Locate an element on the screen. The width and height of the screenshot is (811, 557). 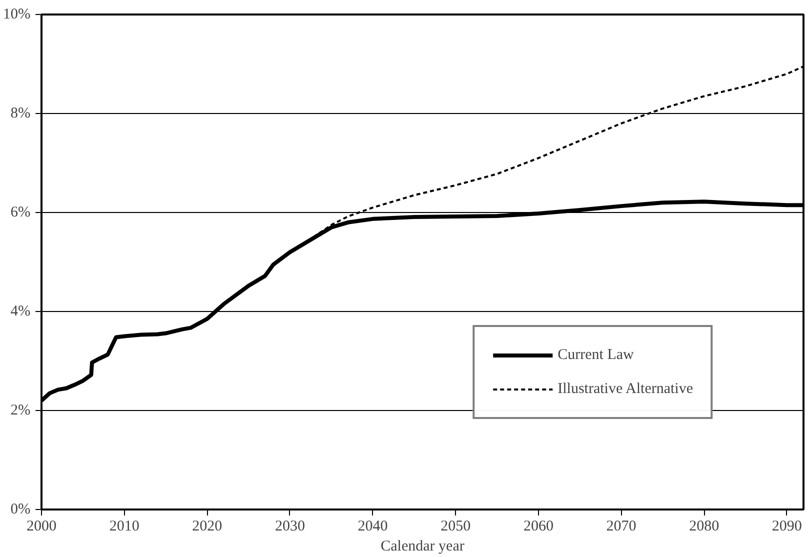
x-tick-label: 2010 is located at coordinates (124, 526).